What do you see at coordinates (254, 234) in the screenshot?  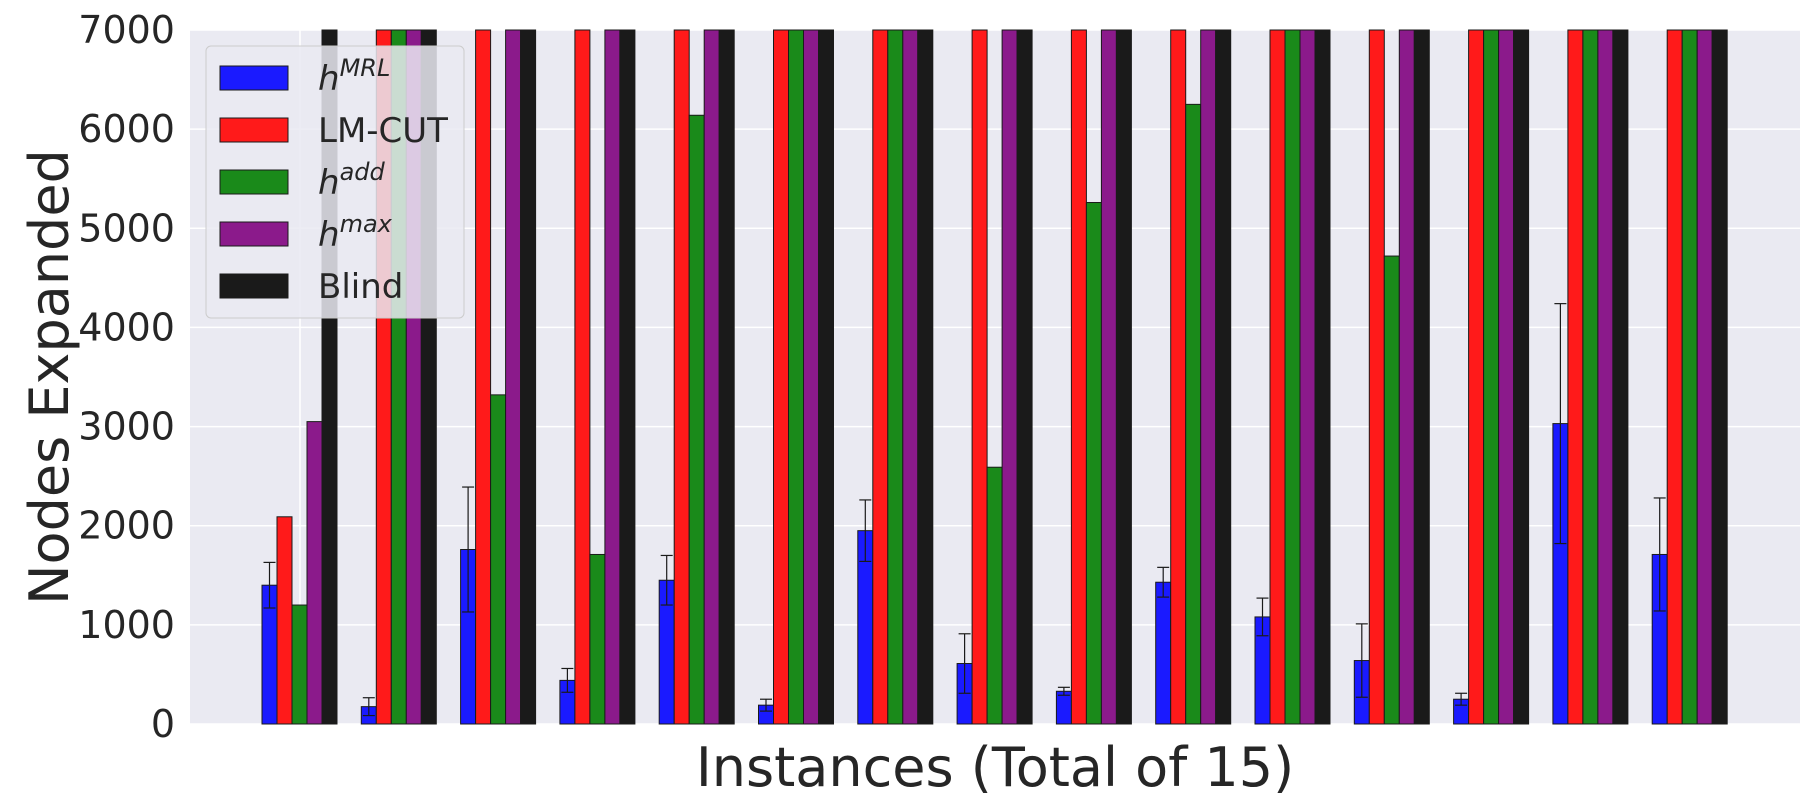 I see `legend-swatch-max` at bounding box center [254, 234].